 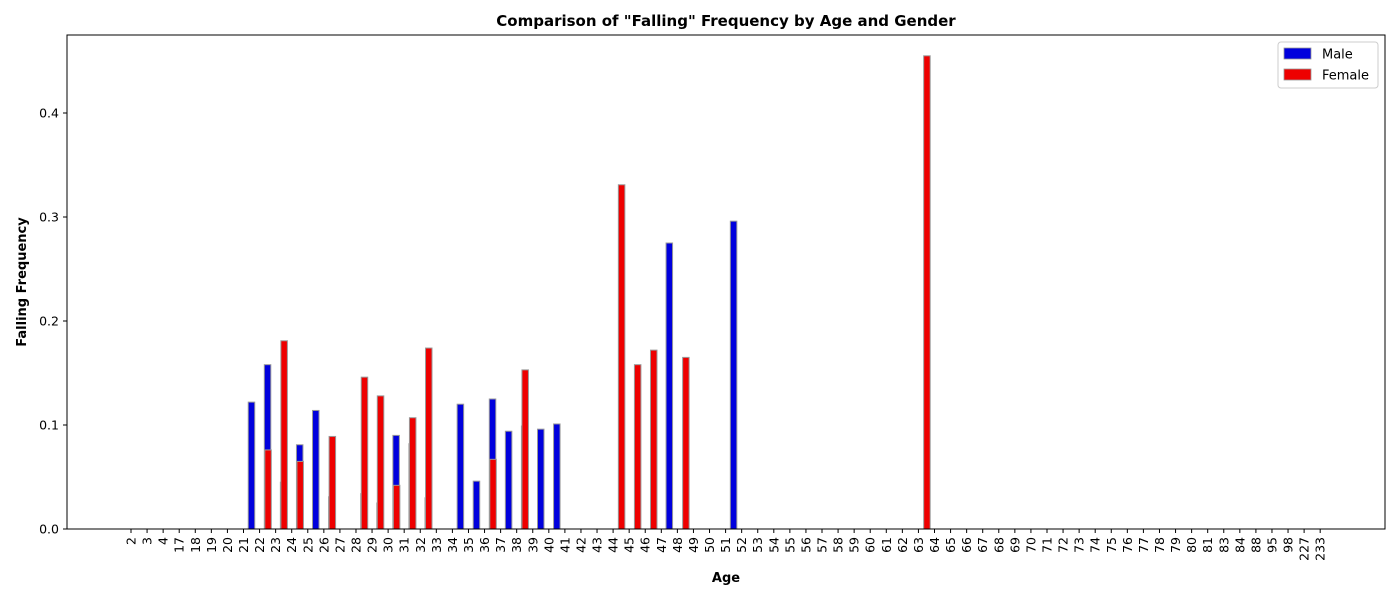 I want to click on x-tick-label: 29, so click(x=372, y=545).